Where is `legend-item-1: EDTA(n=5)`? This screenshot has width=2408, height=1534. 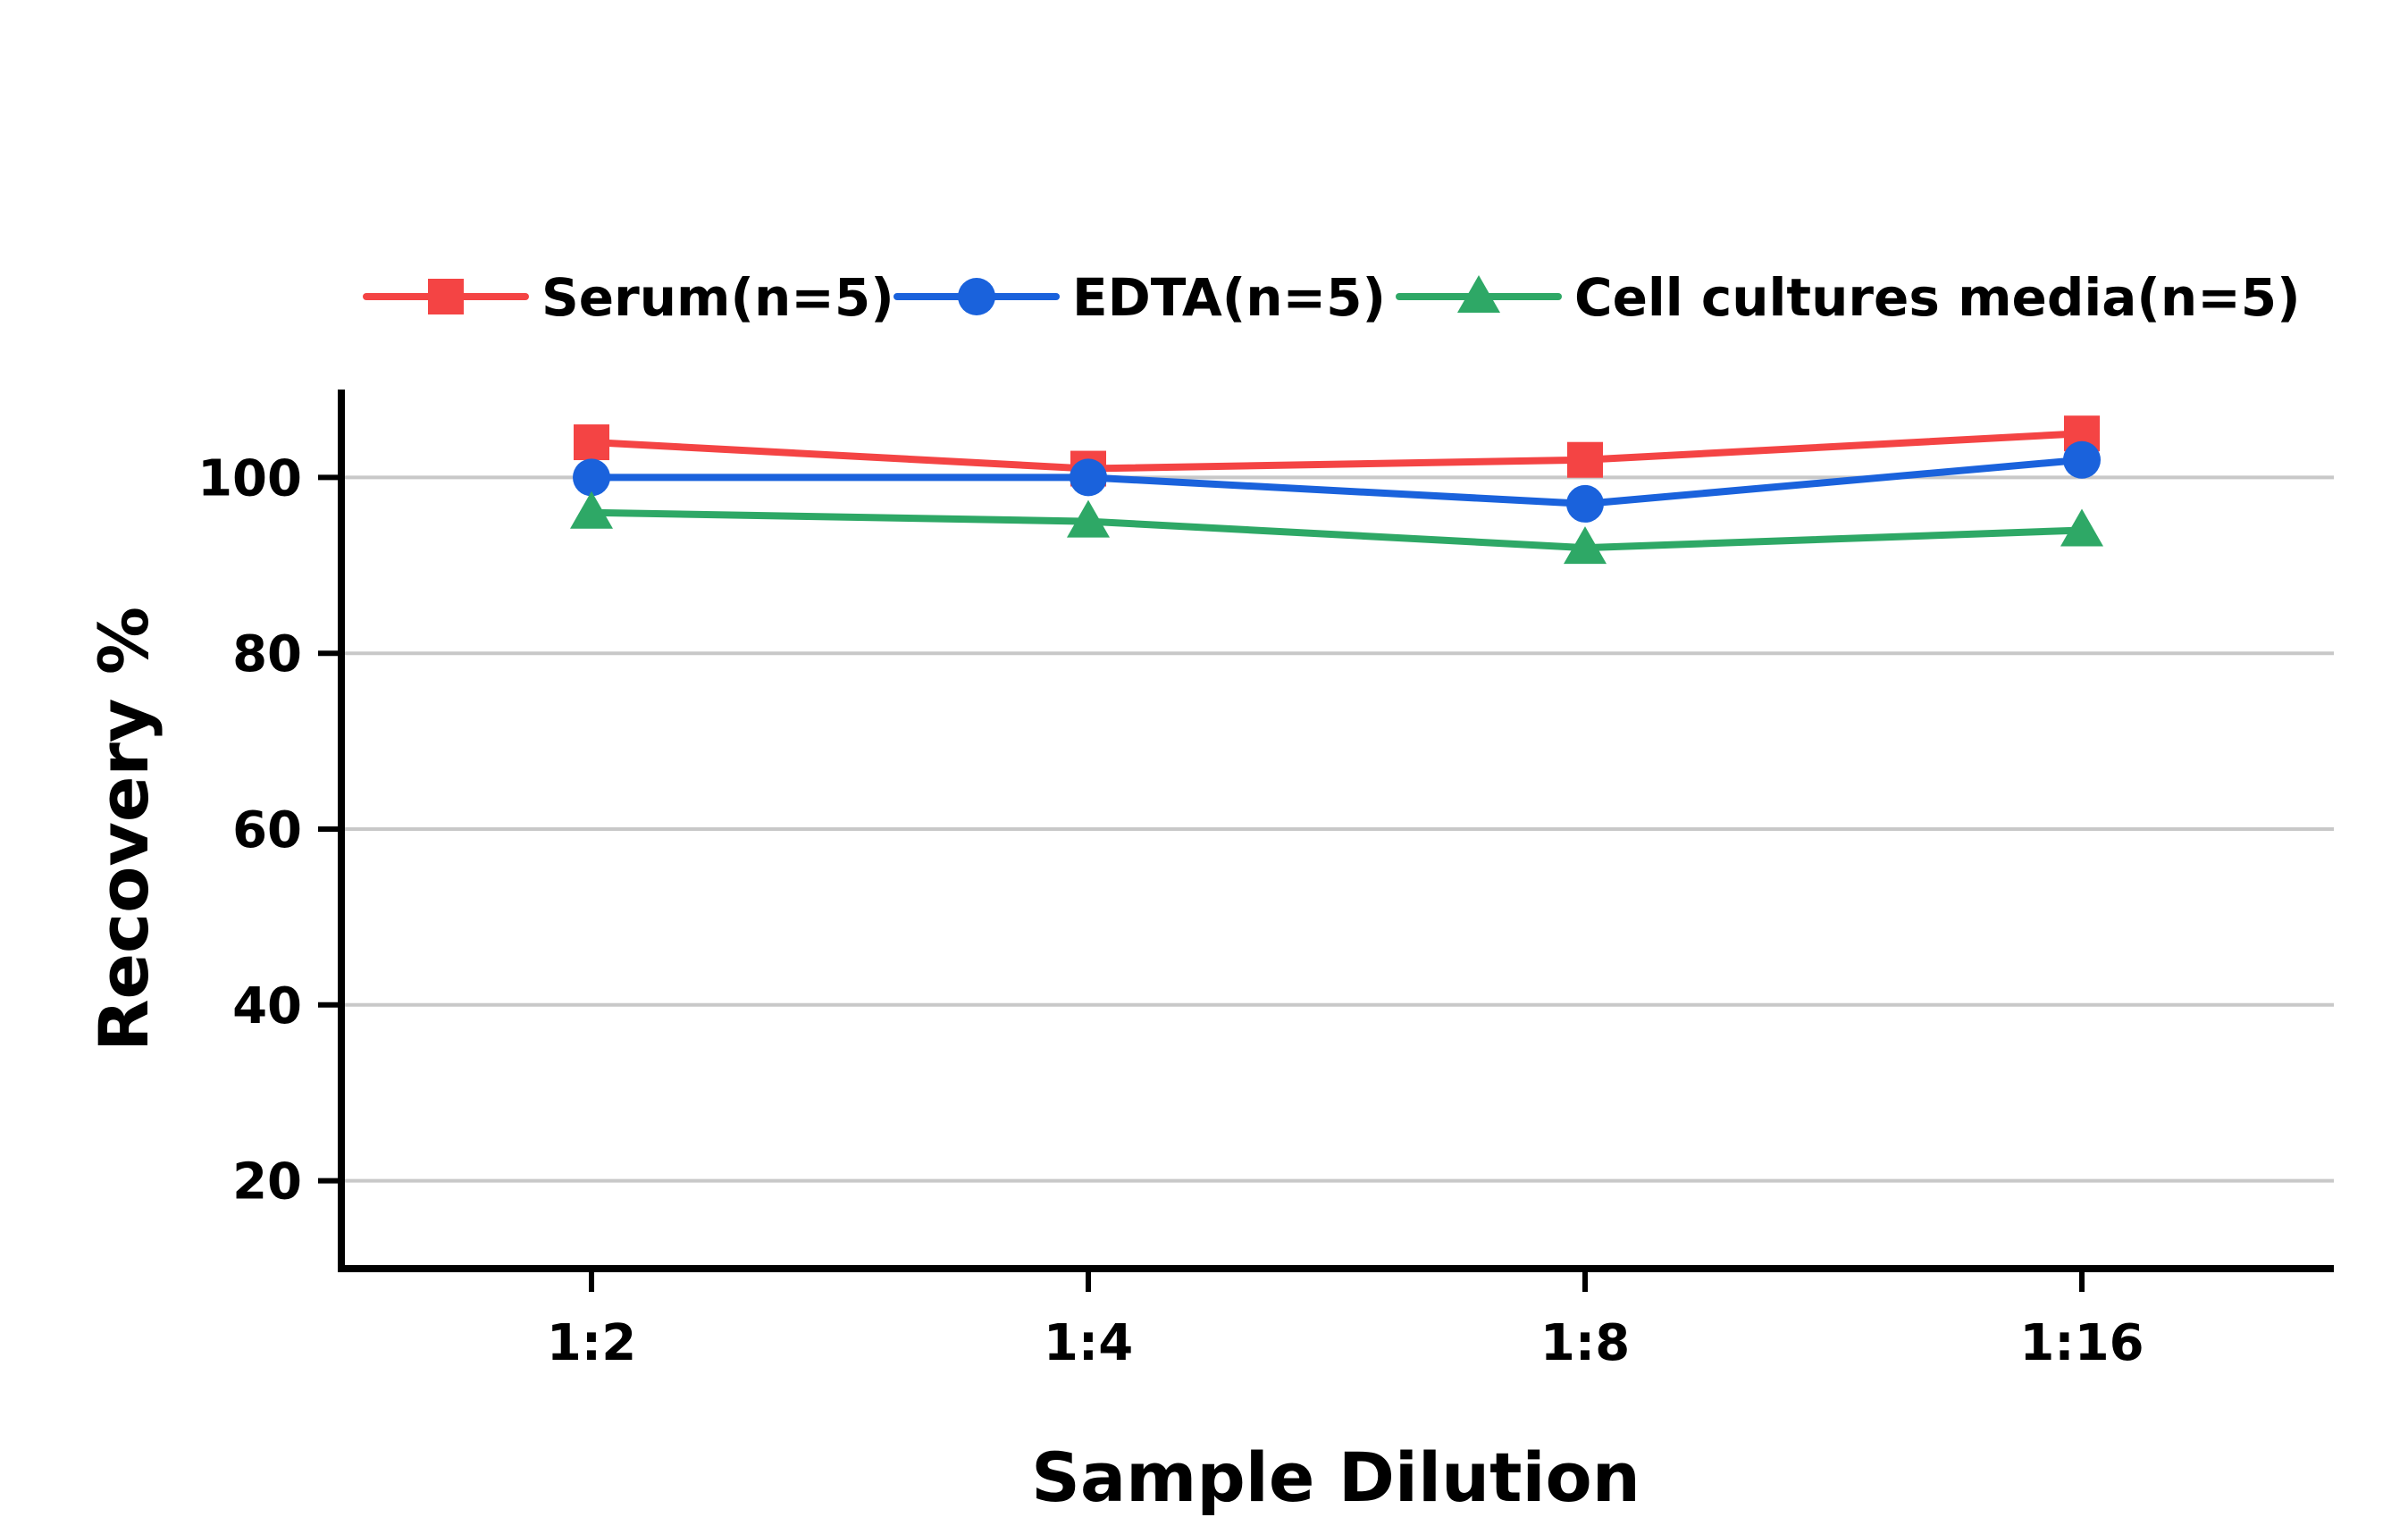
legend-item-1: EDTA(n=5) is located at coordinates (1140, 297).